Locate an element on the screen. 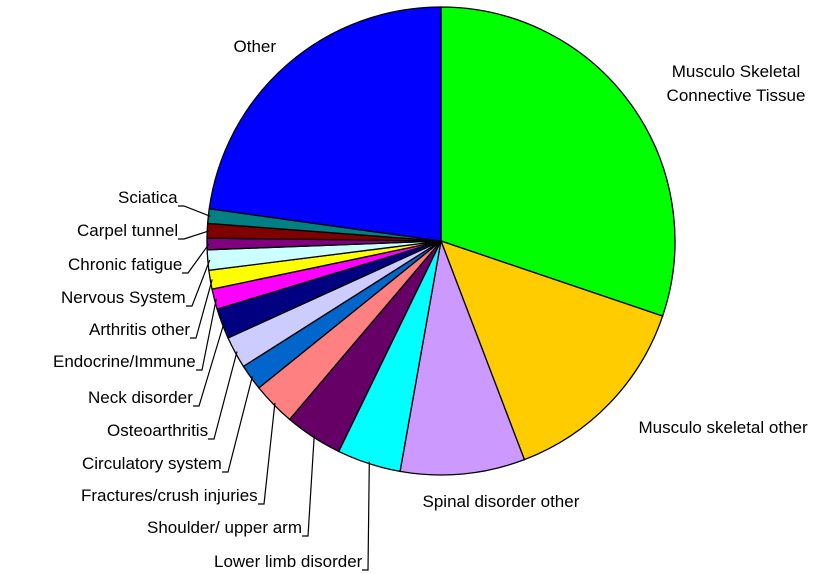 Image resolution: width=834 pixels, height=574 pixels. slice-label: Nervous System is located at coordinates (123, 297).